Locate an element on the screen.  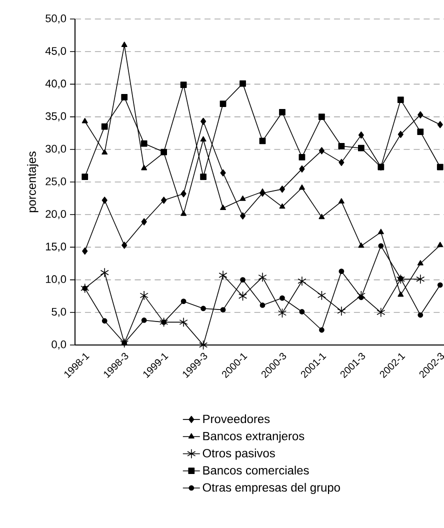
legend-label: Otros pasivos is located at coordinates (238, 454).